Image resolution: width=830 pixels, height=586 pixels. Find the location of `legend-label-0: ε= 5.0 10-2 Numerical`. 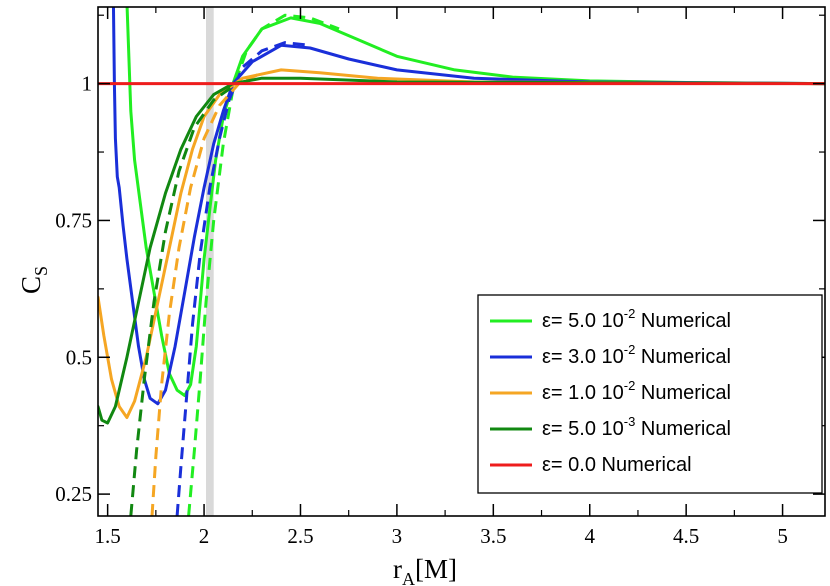

legend-label-0: ε= 5.0 10-2 Numerical is located at coordinates (636, 319).